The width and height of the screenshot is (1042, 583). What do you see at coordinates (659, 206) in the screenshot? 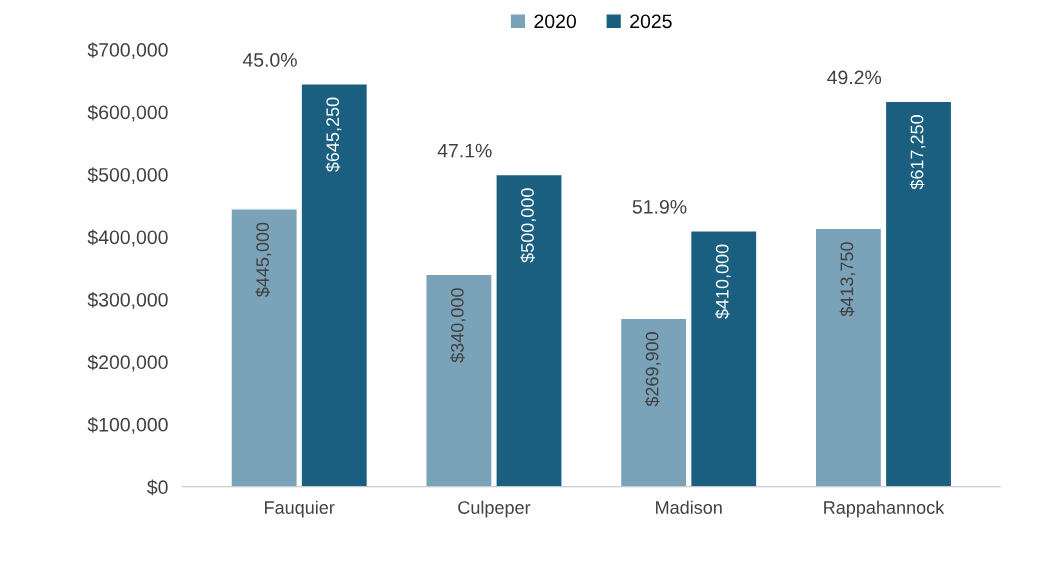
I see `annotation: 51.9%` at bounding box center [659, 206].